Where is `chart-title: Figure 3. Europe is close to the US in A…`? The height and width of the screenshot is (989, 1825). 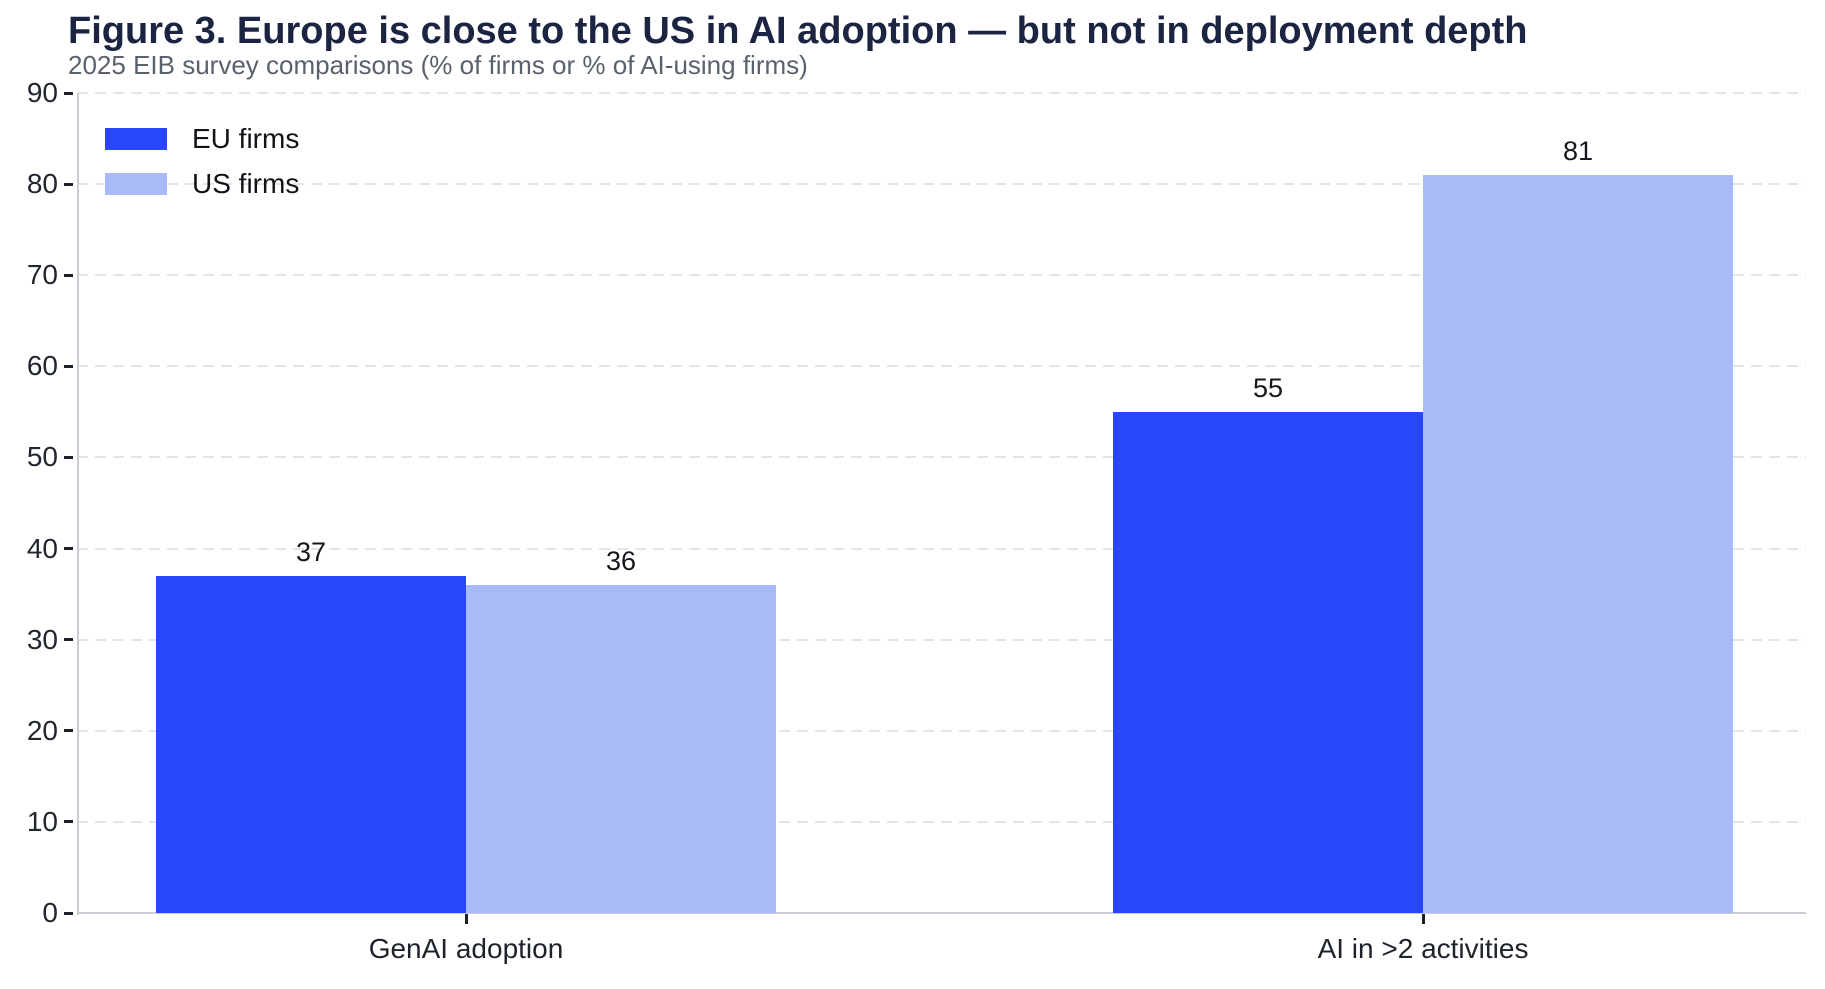 chart-title: Figure 3. Europe is close to the US in A… is located at coordinates (798, 31).